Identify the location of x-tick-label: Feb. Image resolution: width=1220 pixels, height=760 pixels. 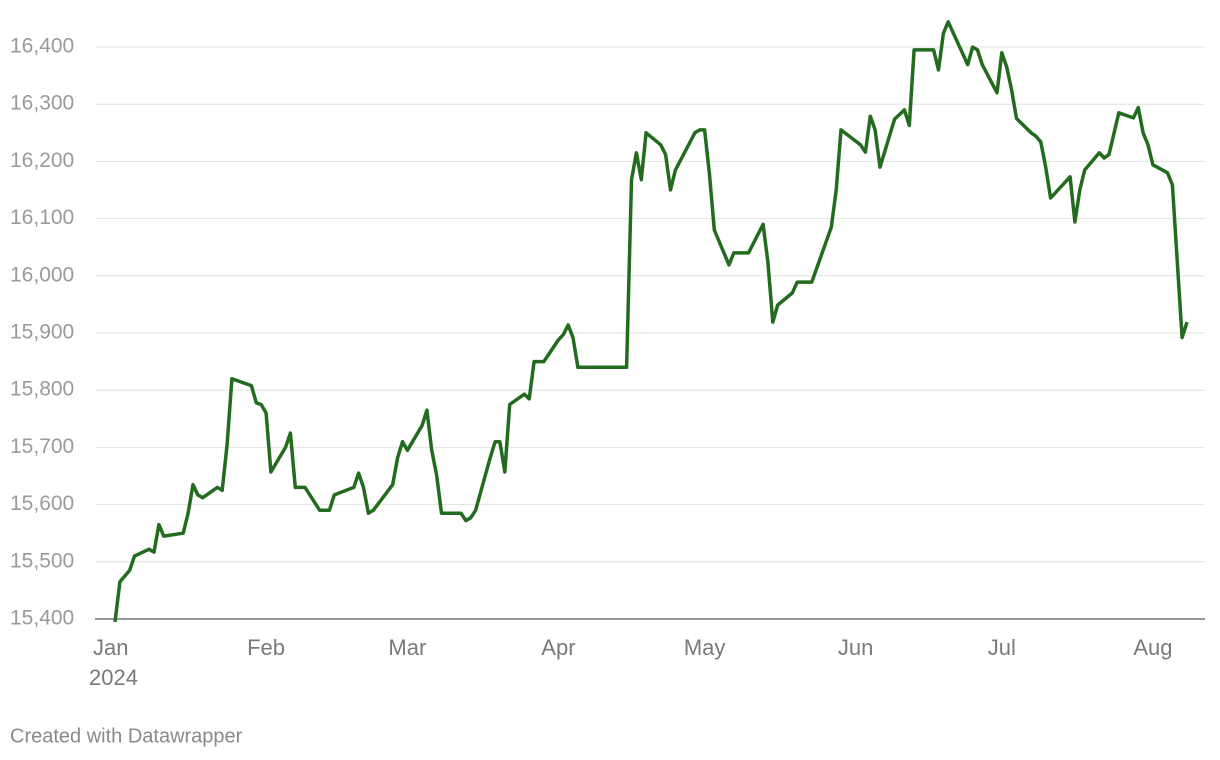
(266, 647).